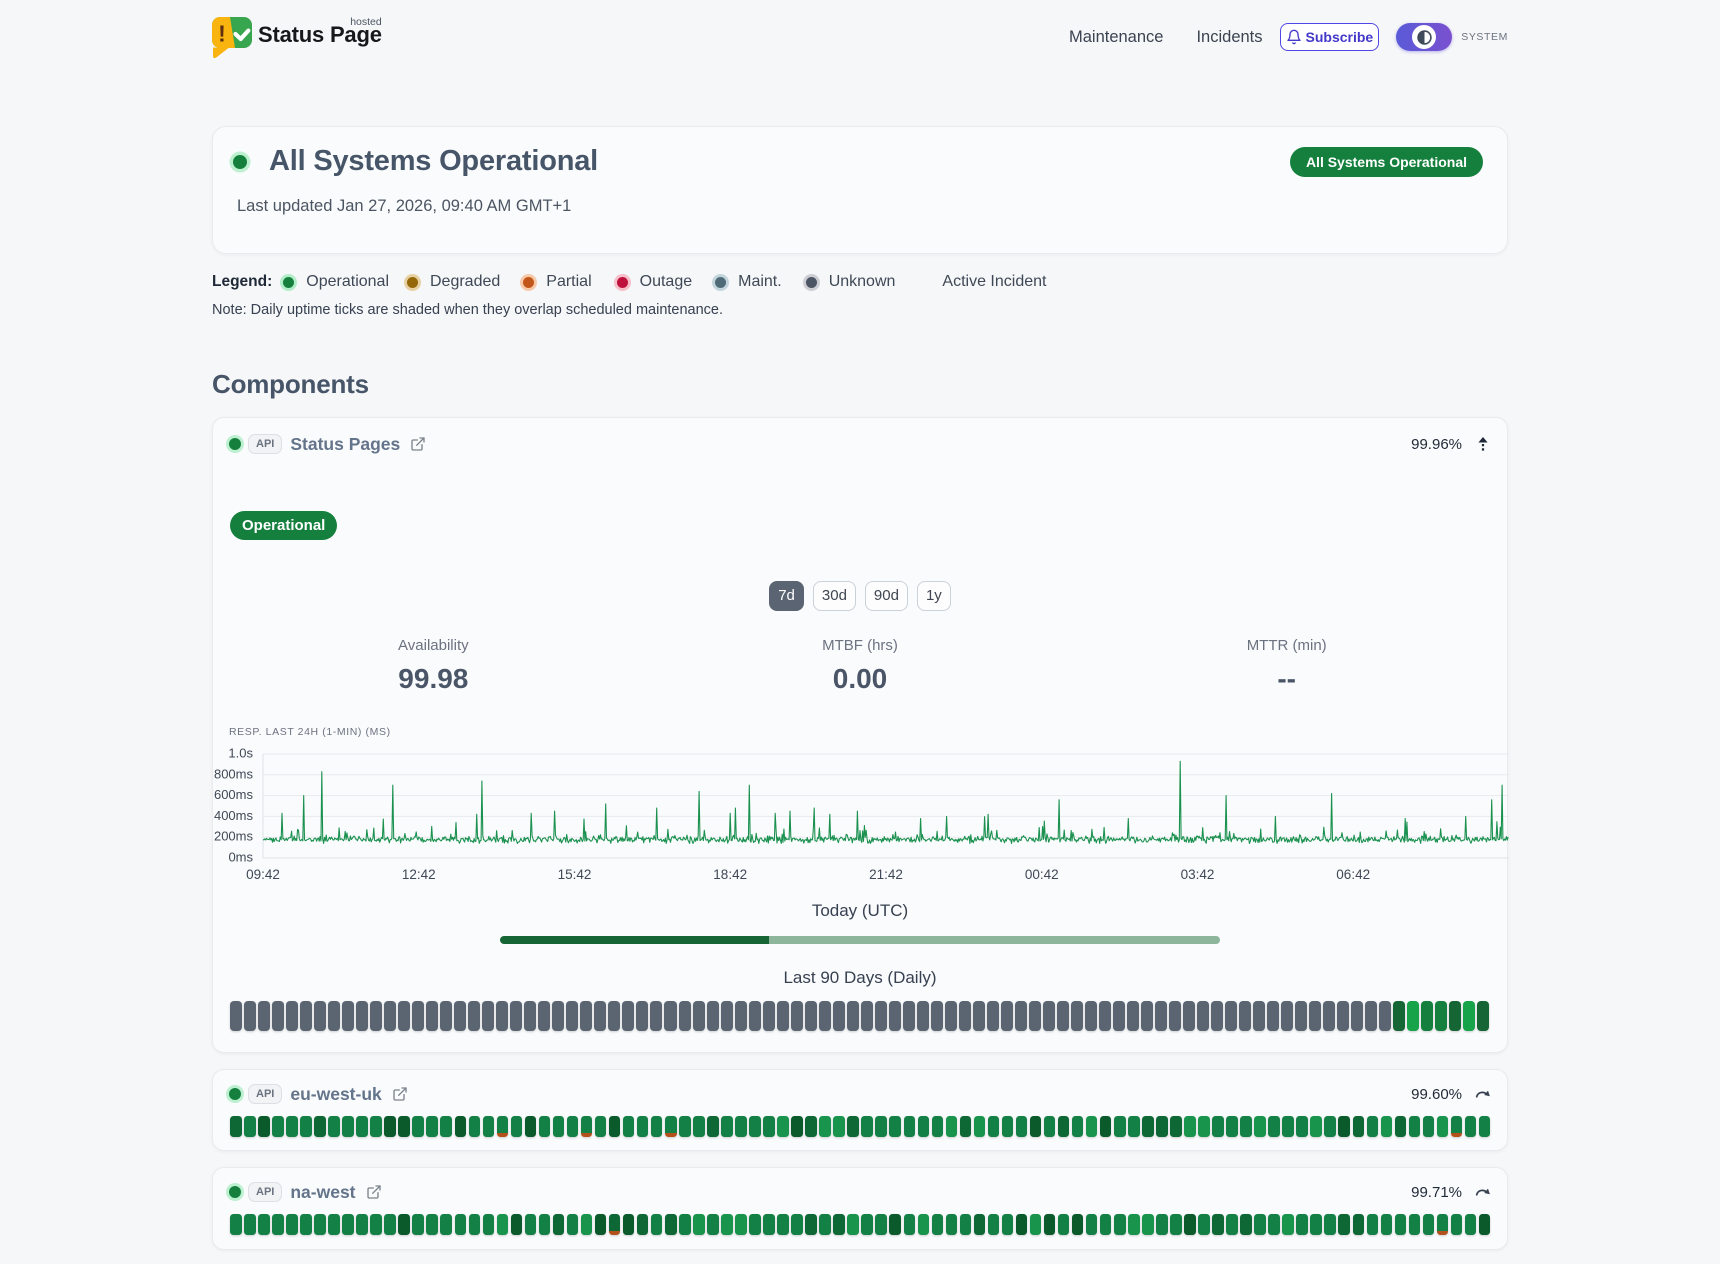  I want to click on svg-text: 15:42, so click(575, 874).